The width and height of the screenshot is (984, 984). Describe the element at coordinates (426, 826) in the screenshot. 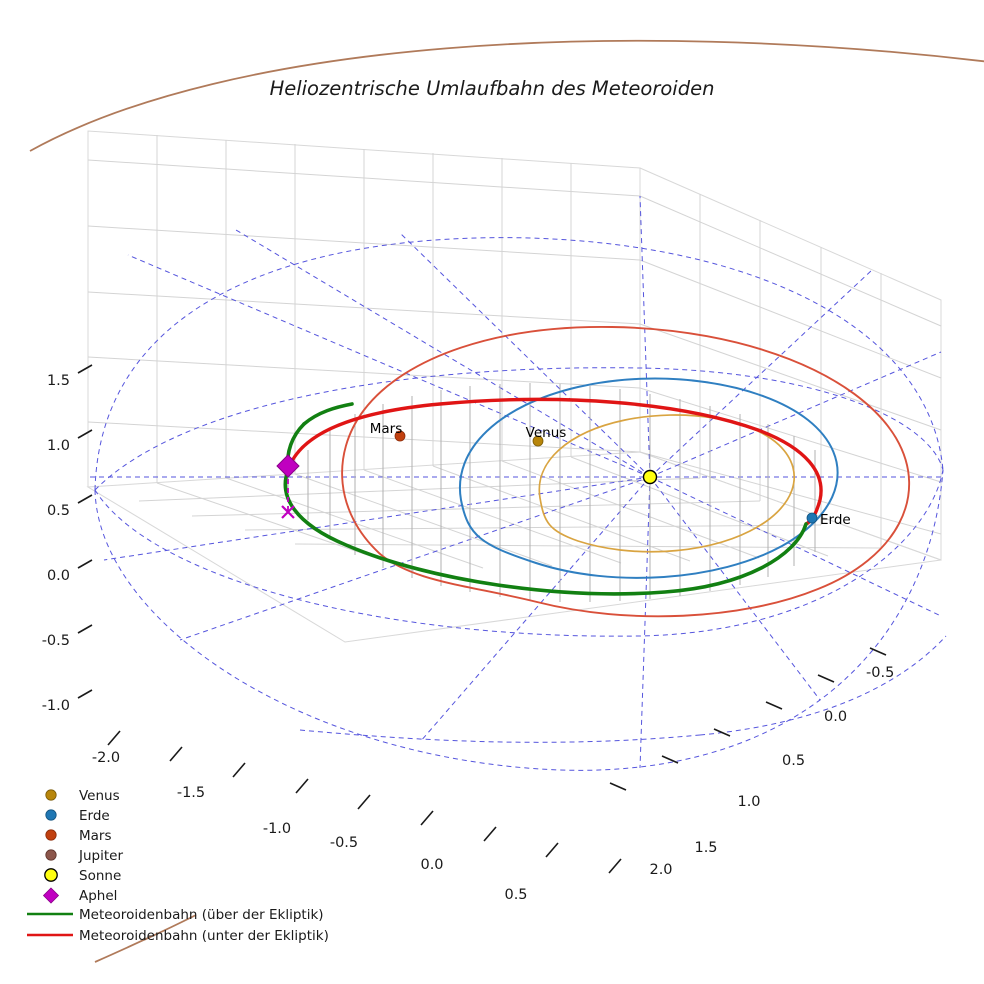

I see `x-axis-tick-labels: -2.0 -1.5 -1.0 -0.5 0.0 0.5 1.0 1.5 2.0` at that location.